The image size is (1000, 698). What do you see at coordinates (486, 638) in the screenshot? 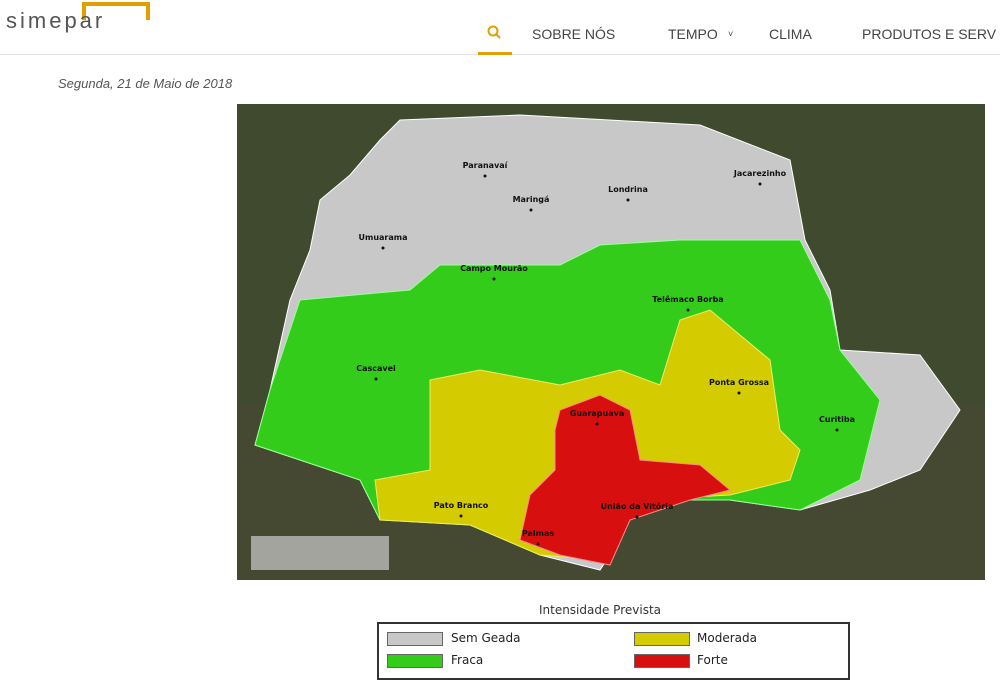
I see `legend-label: Sem Geada` at bounding box center [486, 638].